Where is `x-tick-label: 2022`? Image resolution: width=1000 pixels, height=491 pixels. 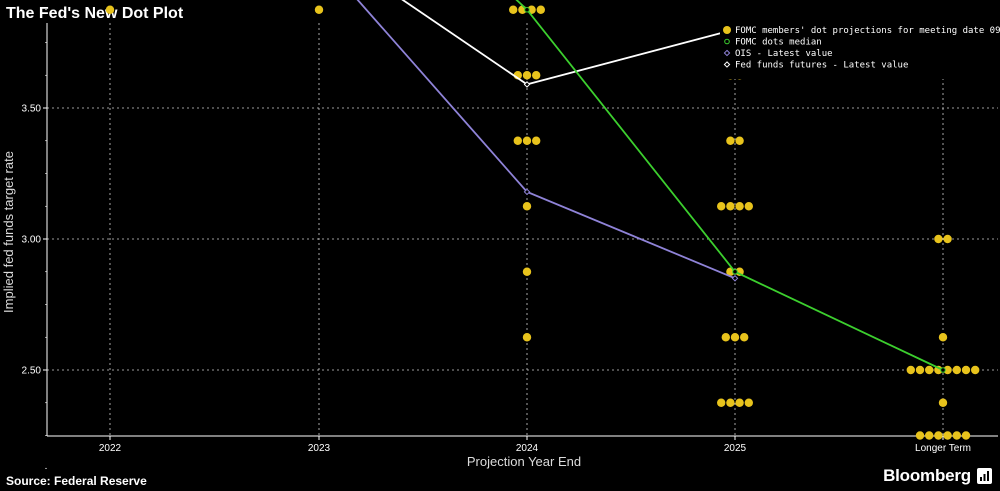
x-tick-label: 2022 is located at coordinates (110, 448).